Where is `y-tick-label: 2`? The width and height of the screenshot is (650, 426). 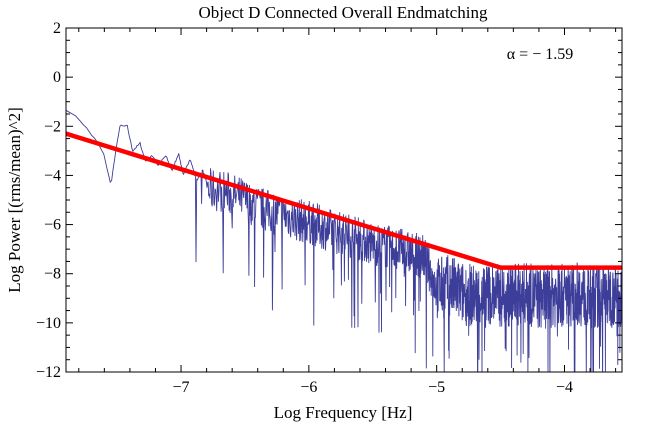 y-tick-label: 2 is located at coordinates (57, 28).